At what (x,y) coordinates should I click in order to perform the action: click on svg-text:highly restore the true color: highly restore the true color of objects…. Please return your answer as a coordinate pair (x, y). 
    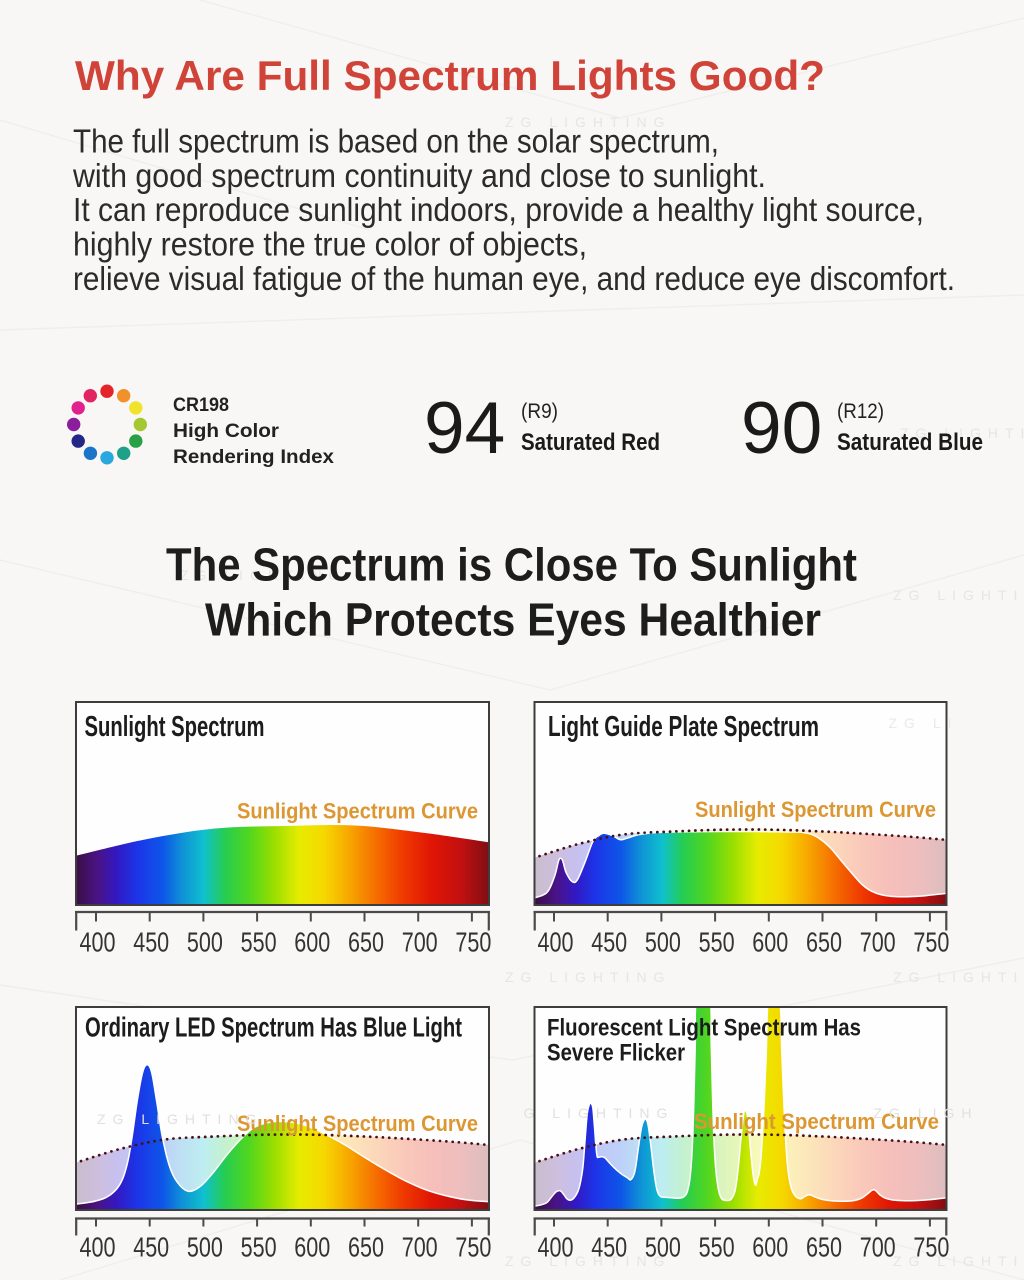
    Looking at the image, I should click on (330, 244).